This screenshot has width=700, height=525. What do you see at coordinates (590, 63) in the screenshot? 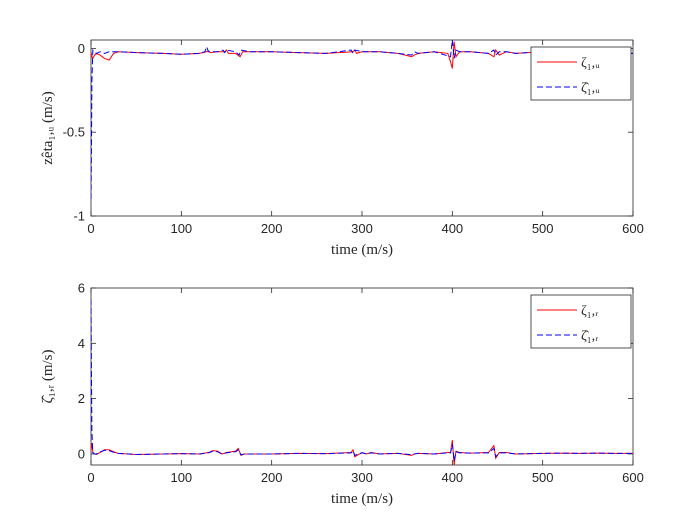
I see `legend-label: ζ₁,ᵤ` at bounding box center [590, 63].